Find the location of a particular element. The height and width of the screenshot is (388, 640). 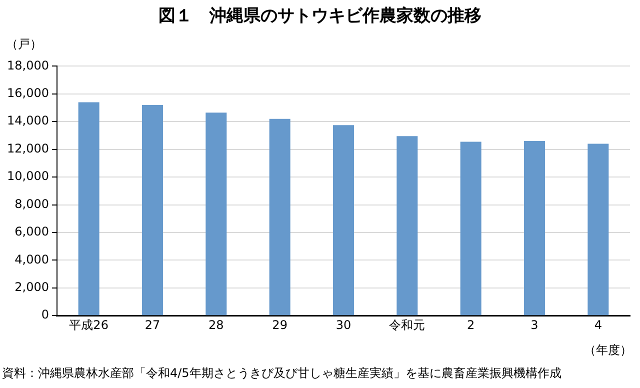

y-tick-label: 18,000 is located at coordinates (27, 65).